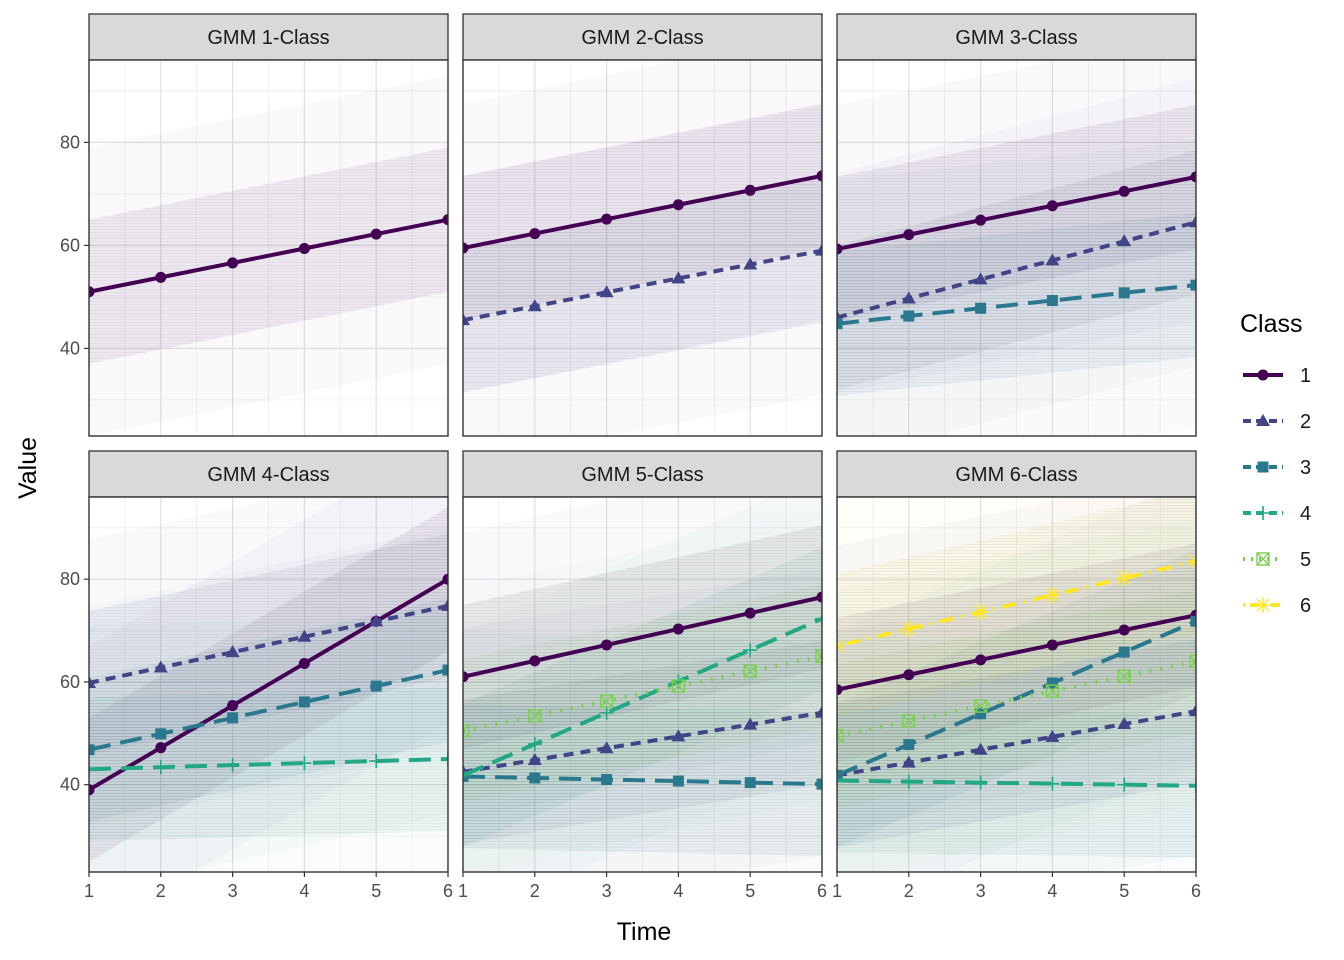 This screenshot has width=1344, height=960. I want to click on panel: GMM 3-Class, so click(1016, 225).